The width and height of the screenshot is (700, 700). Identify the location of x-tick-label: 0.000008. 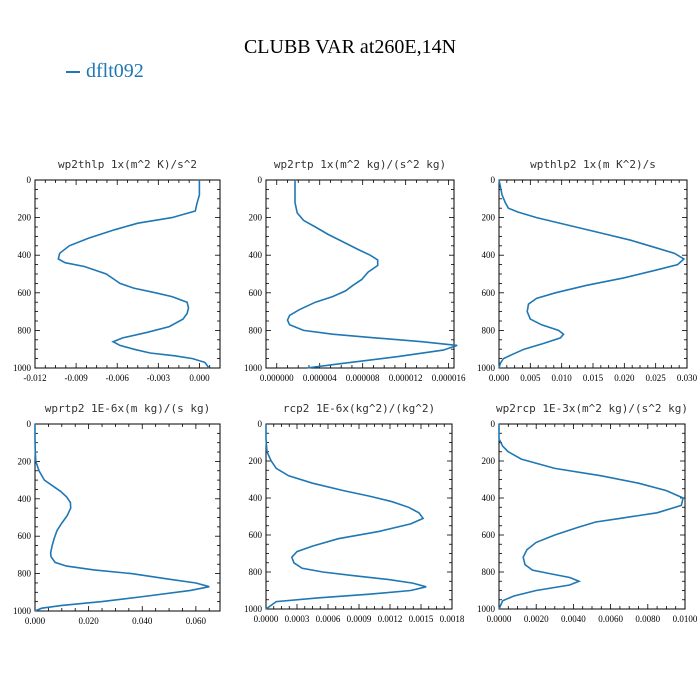
(363, 378).